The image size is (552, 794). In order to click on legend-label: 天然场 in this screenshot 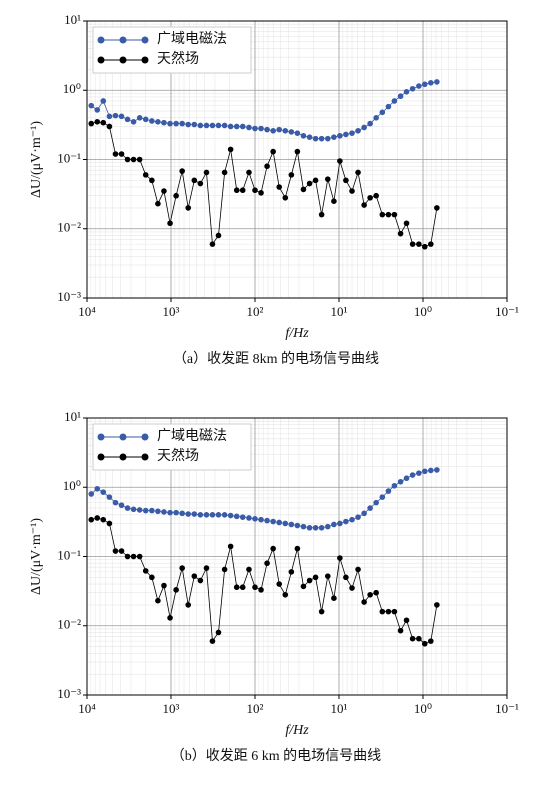, I will do `click(178, 455)`.